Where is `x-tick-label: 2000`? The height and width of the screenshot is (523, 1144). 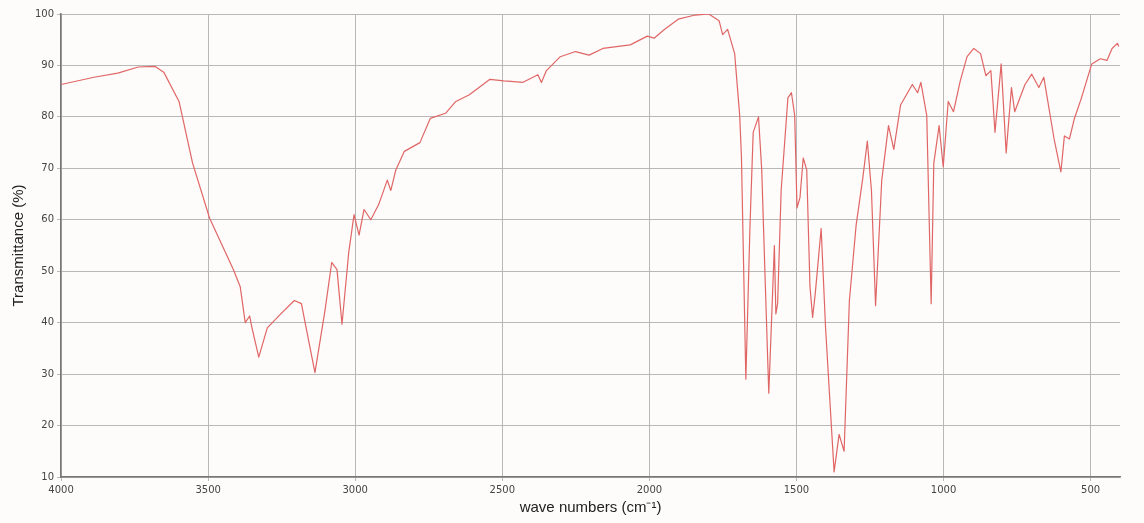 x-tick-label: 2000 is located at coordinates (649, 489).